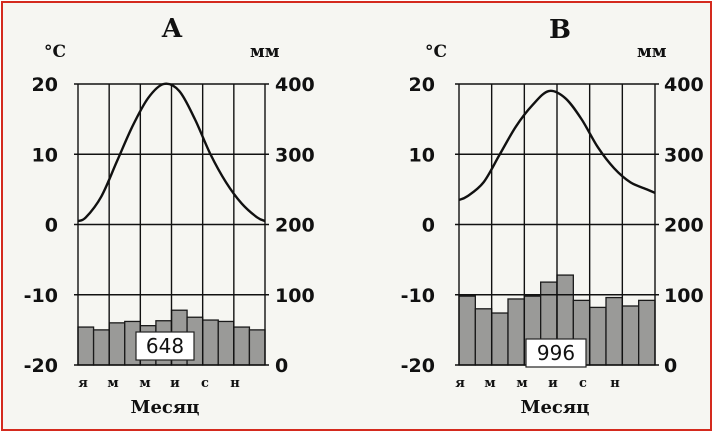 This screenshot has width=717, height=436. Describe the element at coordinates (560, 30) in the screenshot. I see `chart-title: B` at that location.